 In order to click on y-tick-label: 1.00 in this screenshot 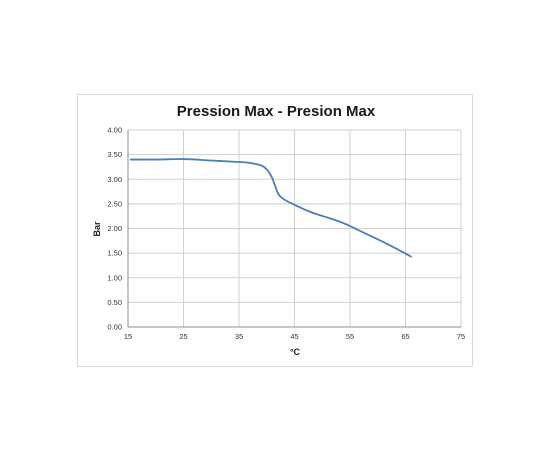, I will do `click(114, 277)`.